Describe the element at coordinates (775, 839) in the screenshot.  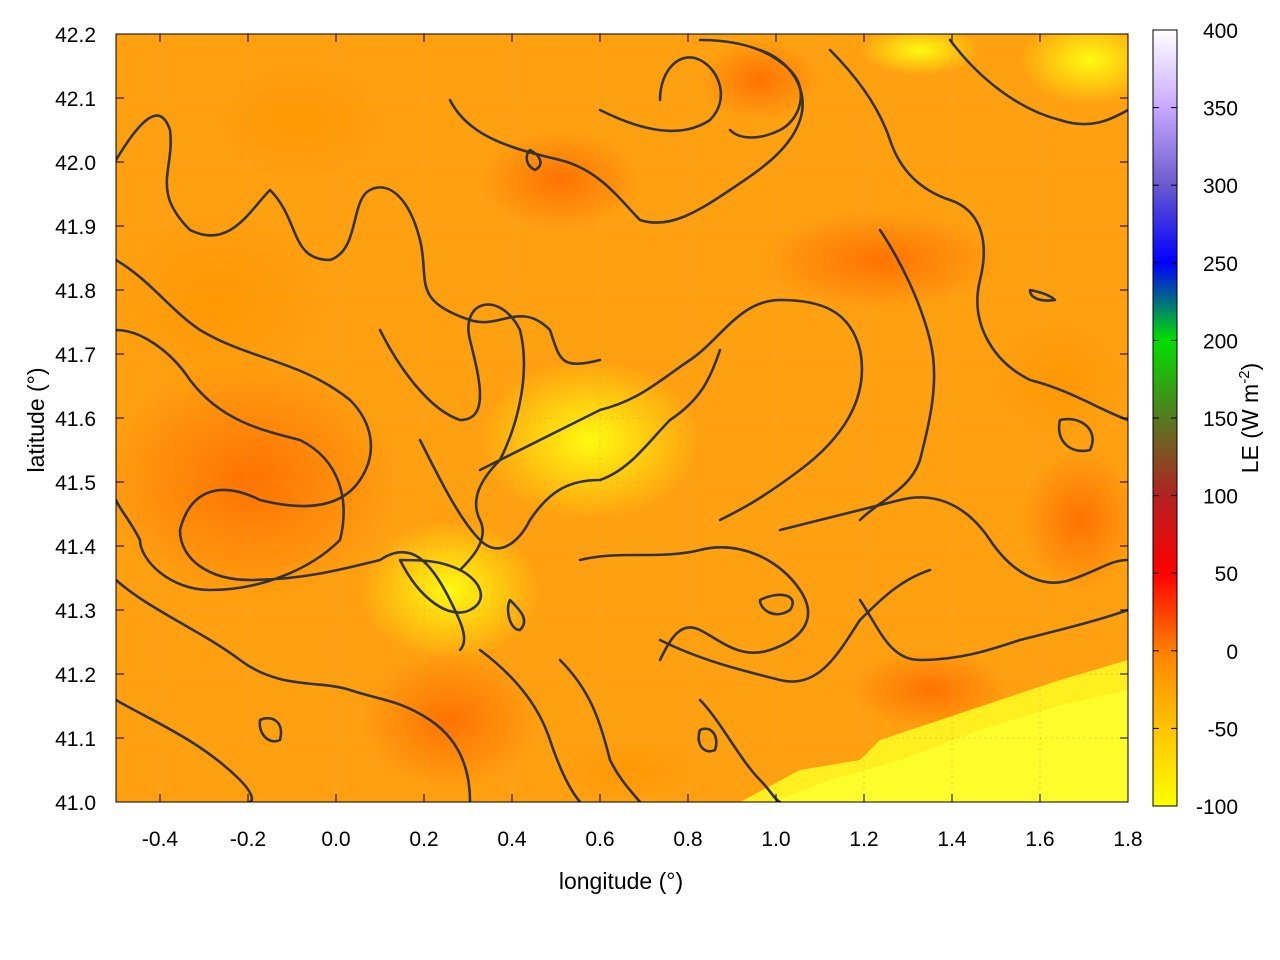
I see `x-tick-label: 1.0` at that location.